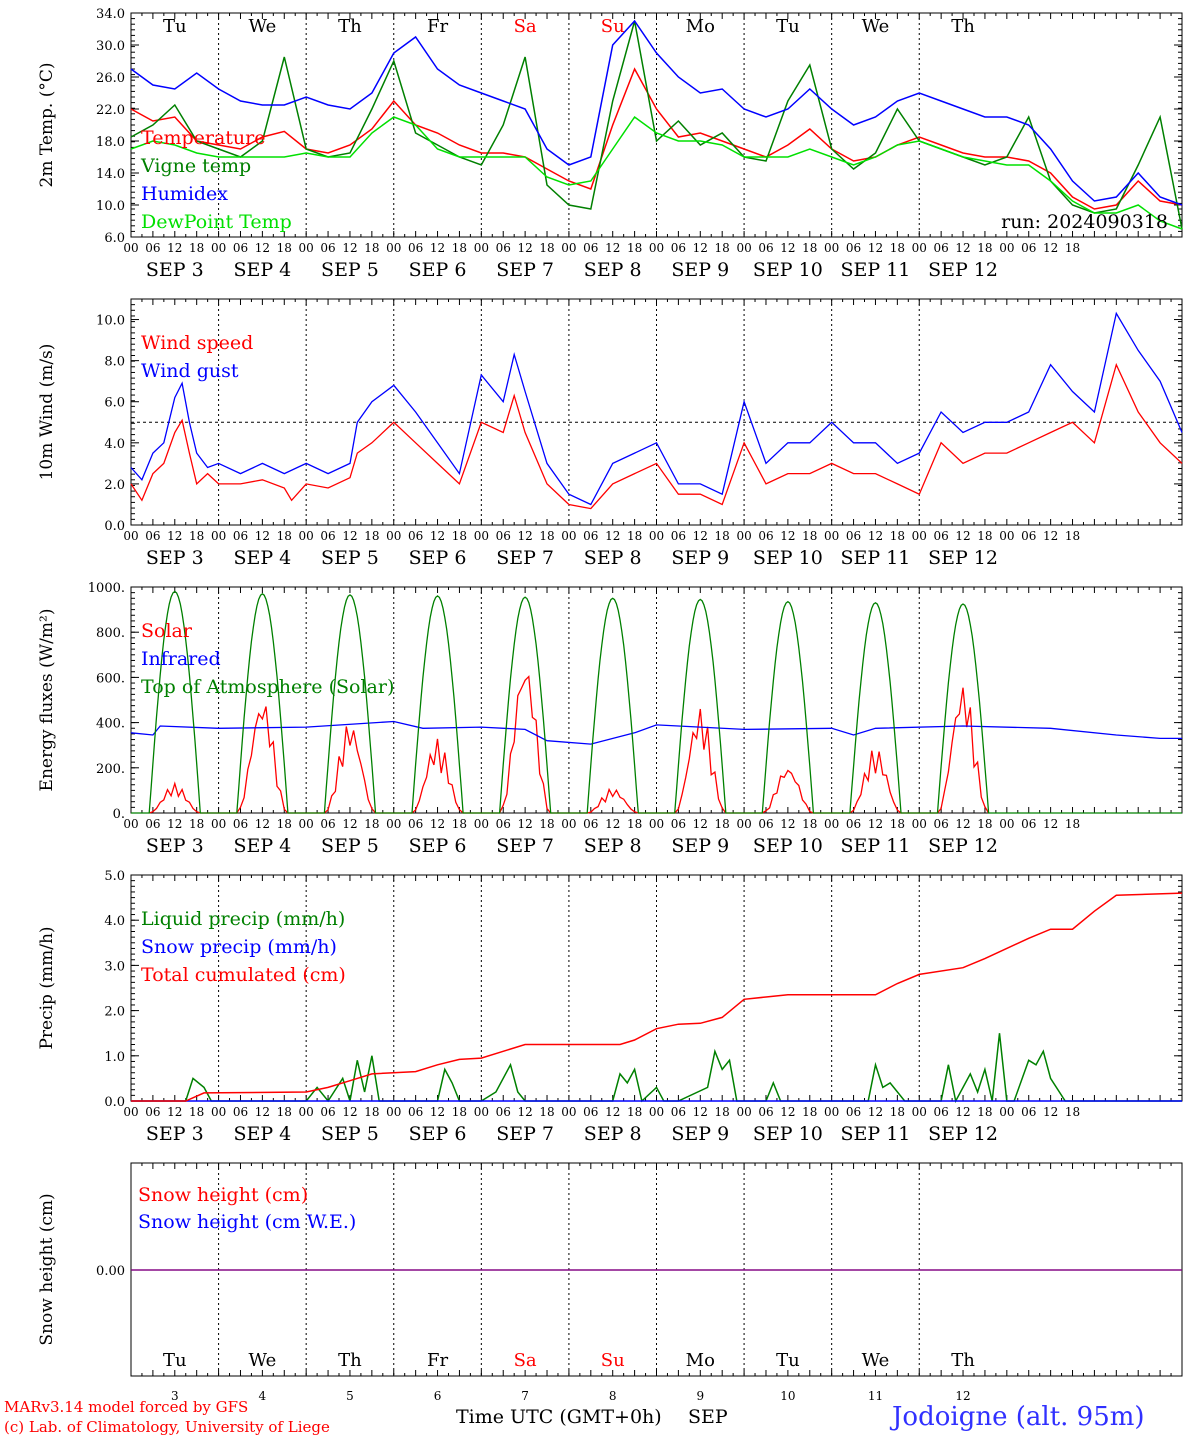  I want to click on legend-entry: DewPoint Temp, so click(216, 222).